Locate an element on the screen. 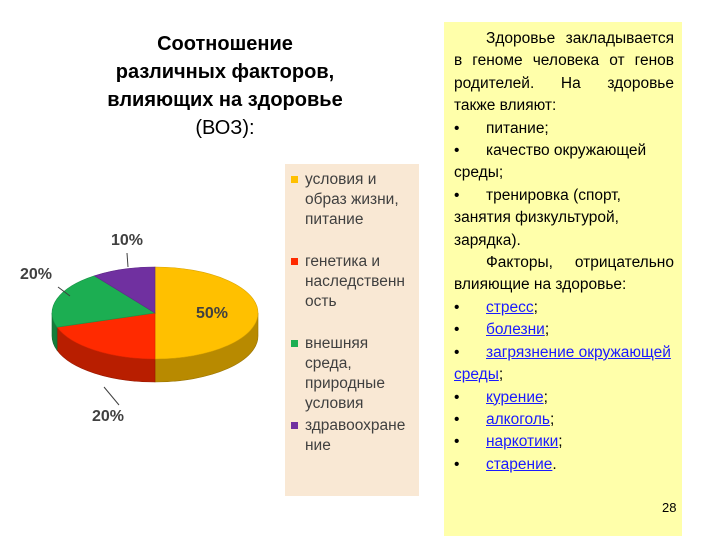  positive-factor-text: качество окружающей среды; is located at coordinates (550, 162).